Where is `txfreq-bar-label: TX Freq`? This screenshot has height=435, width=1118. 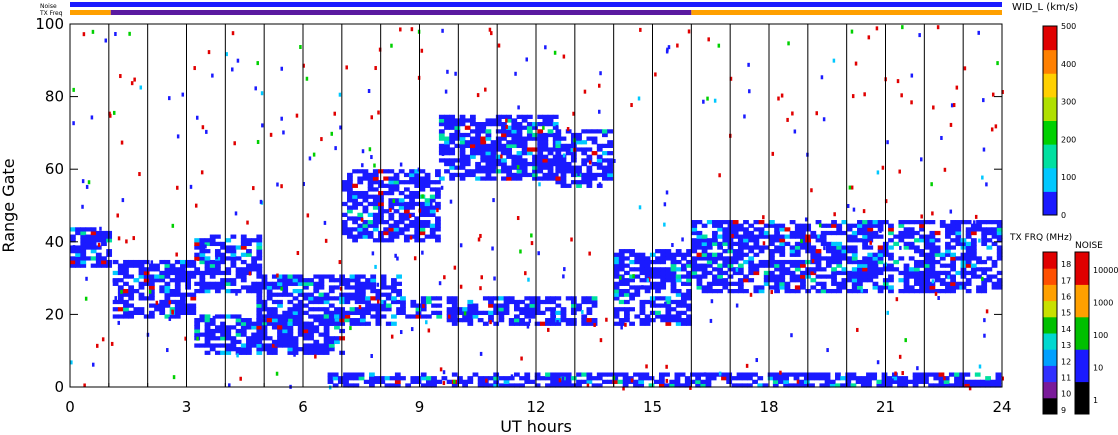 txfreq-bar-label: TX Freq is located at coordinates (51, 13).